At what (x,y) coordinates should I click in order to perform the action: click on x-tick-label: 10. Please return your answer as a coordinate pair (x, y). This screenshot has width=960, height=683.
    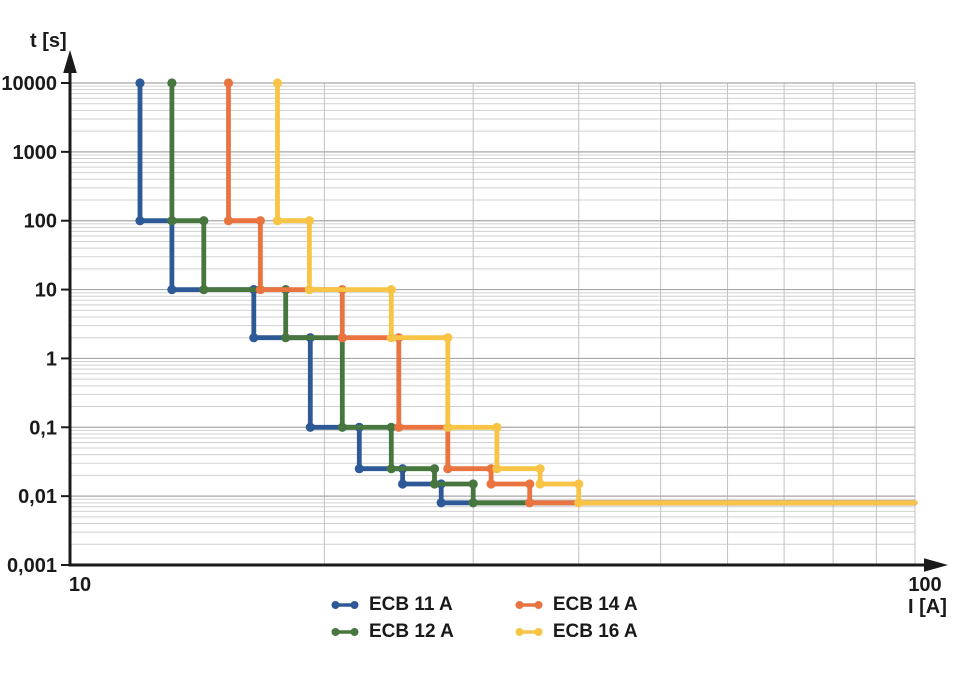
    Looking at the image, I should click on (80, 585).